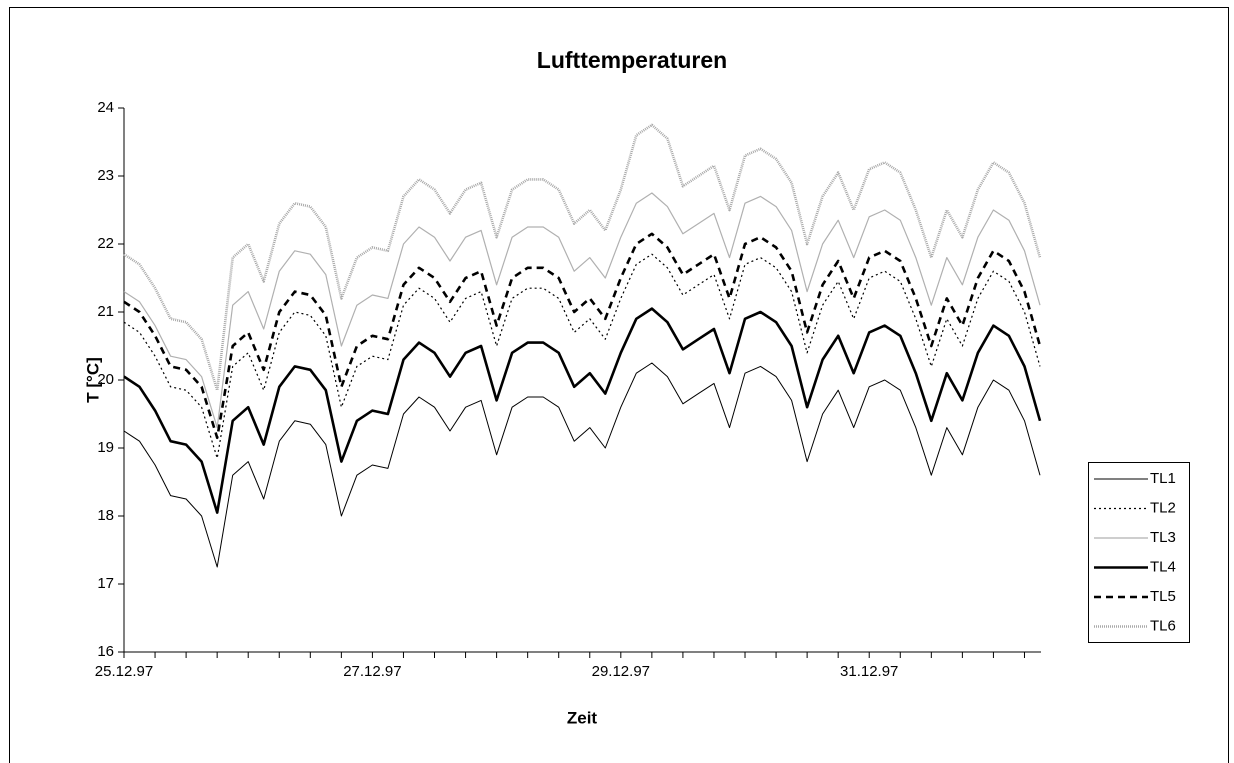 The image size is (1234, 763). I want to click on y-tick-label: 17, so click(105, 583).